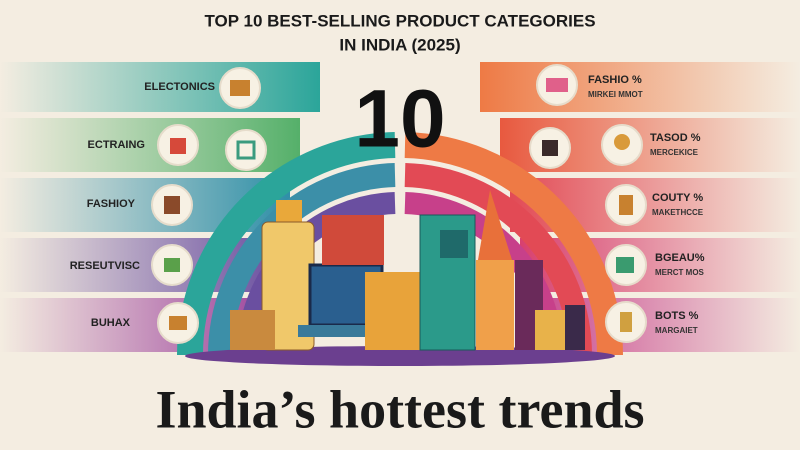  I want to click on category-sublabel: MARGAIET, so click(676, 330).